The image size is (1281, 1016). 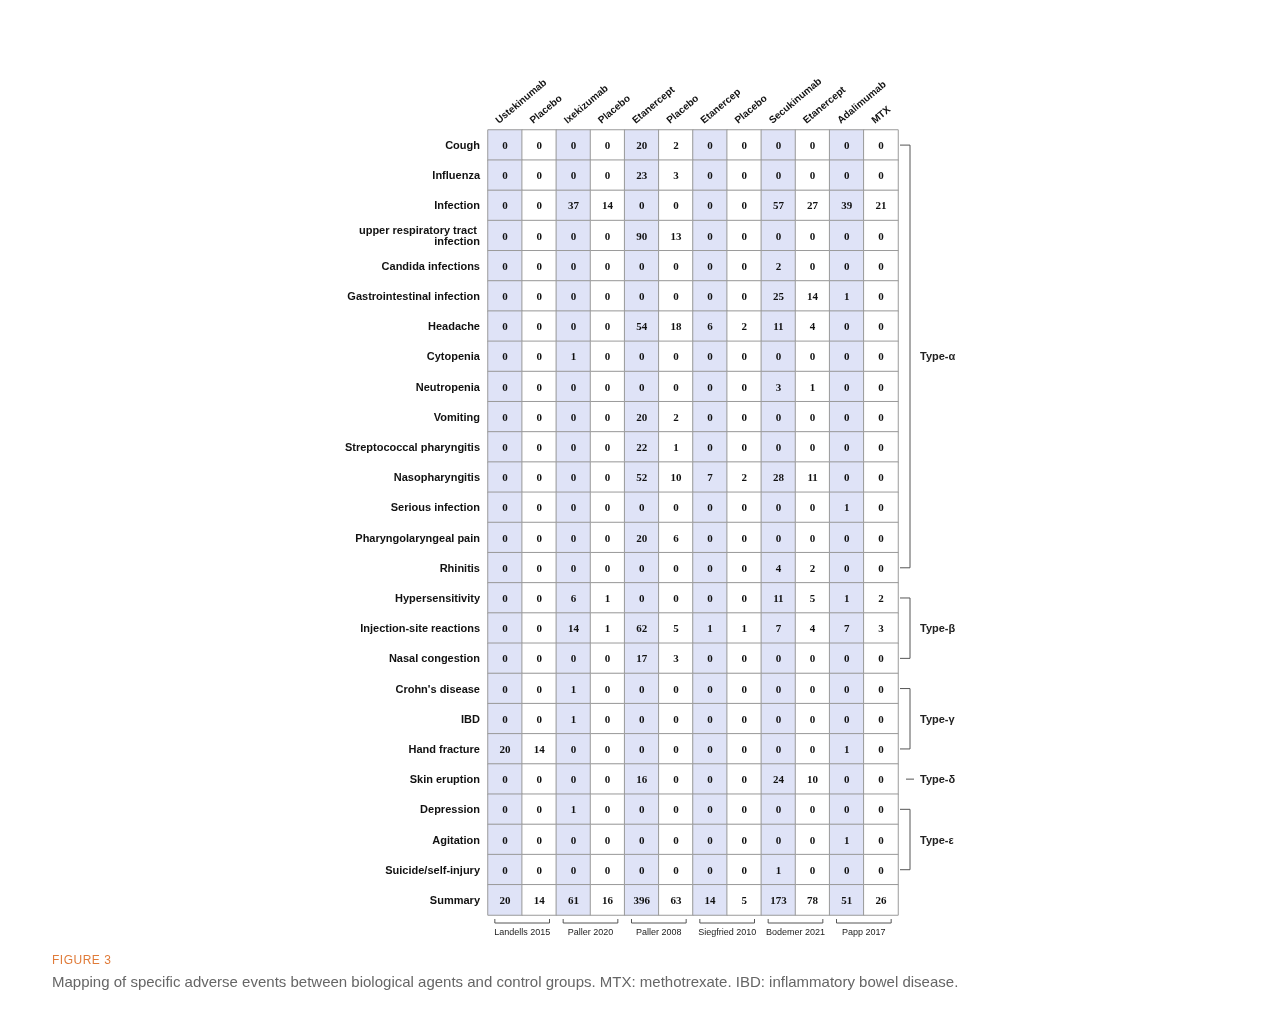 What do you see at coordinates (573, 597) in the screenshot?
I see `data-label: 6` at bounding box center [573, 597].